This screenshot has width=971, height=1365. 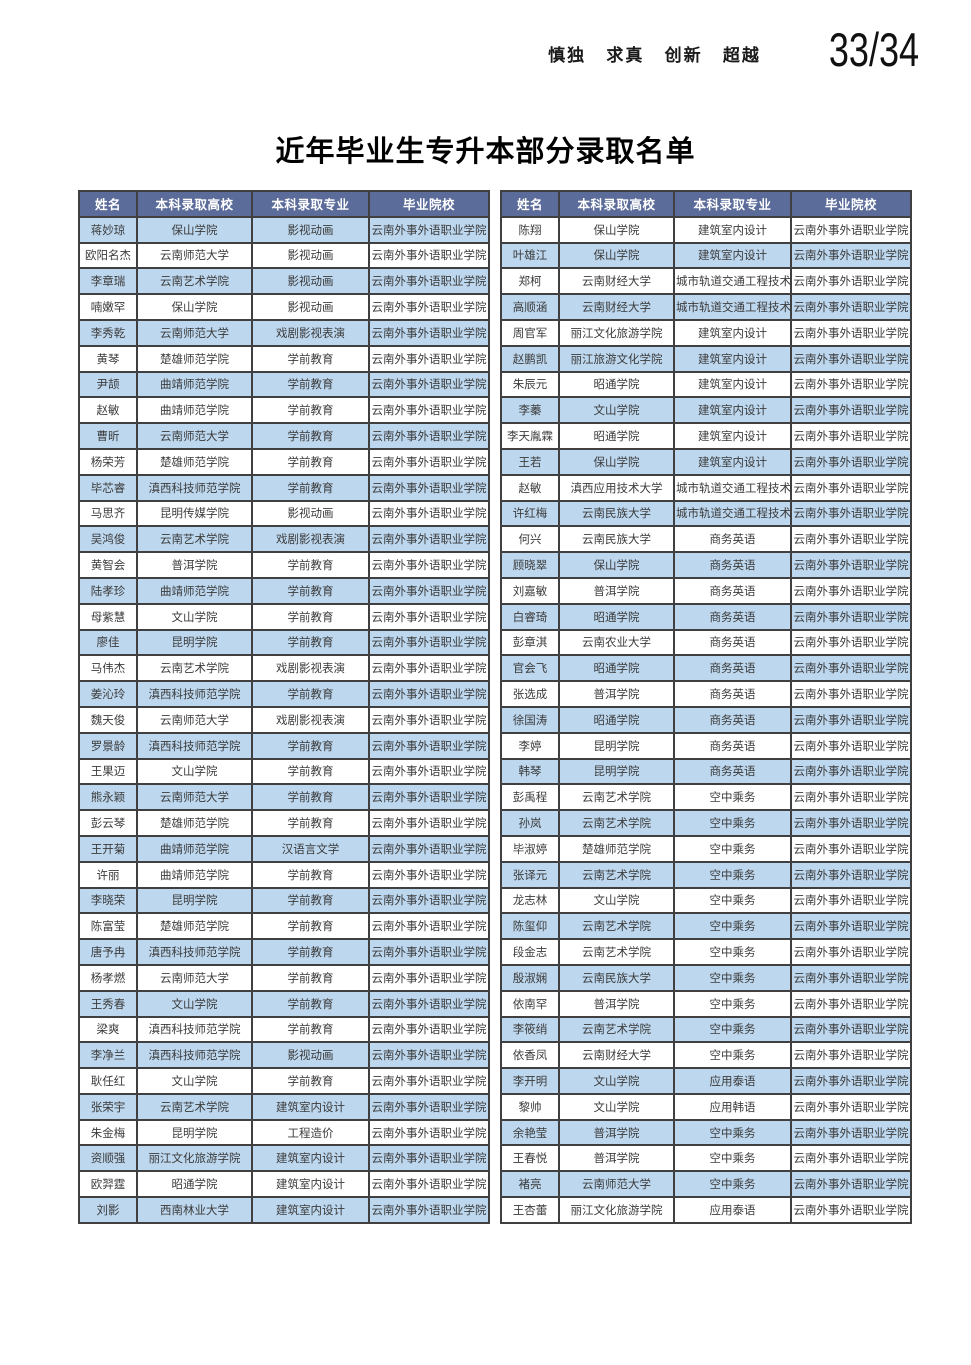 I want to click on table-row: 何兴 云南民族大学 商务英语 云南外事外语职业学院, so click(x=706, y=539).